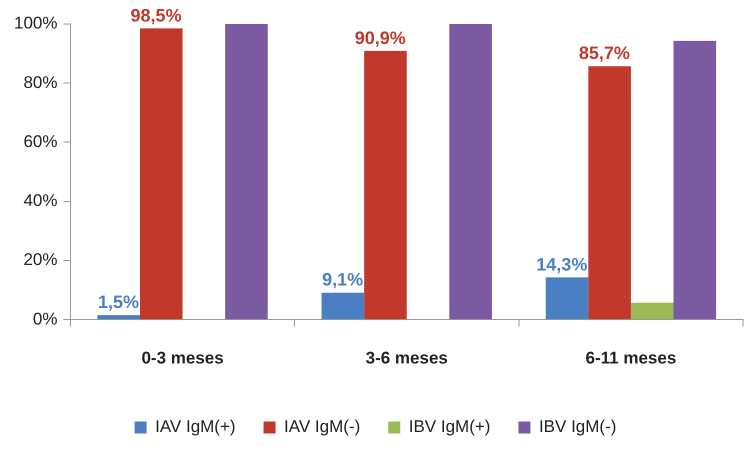  I want to click on data-label: 98,5%, so click(156, 15).